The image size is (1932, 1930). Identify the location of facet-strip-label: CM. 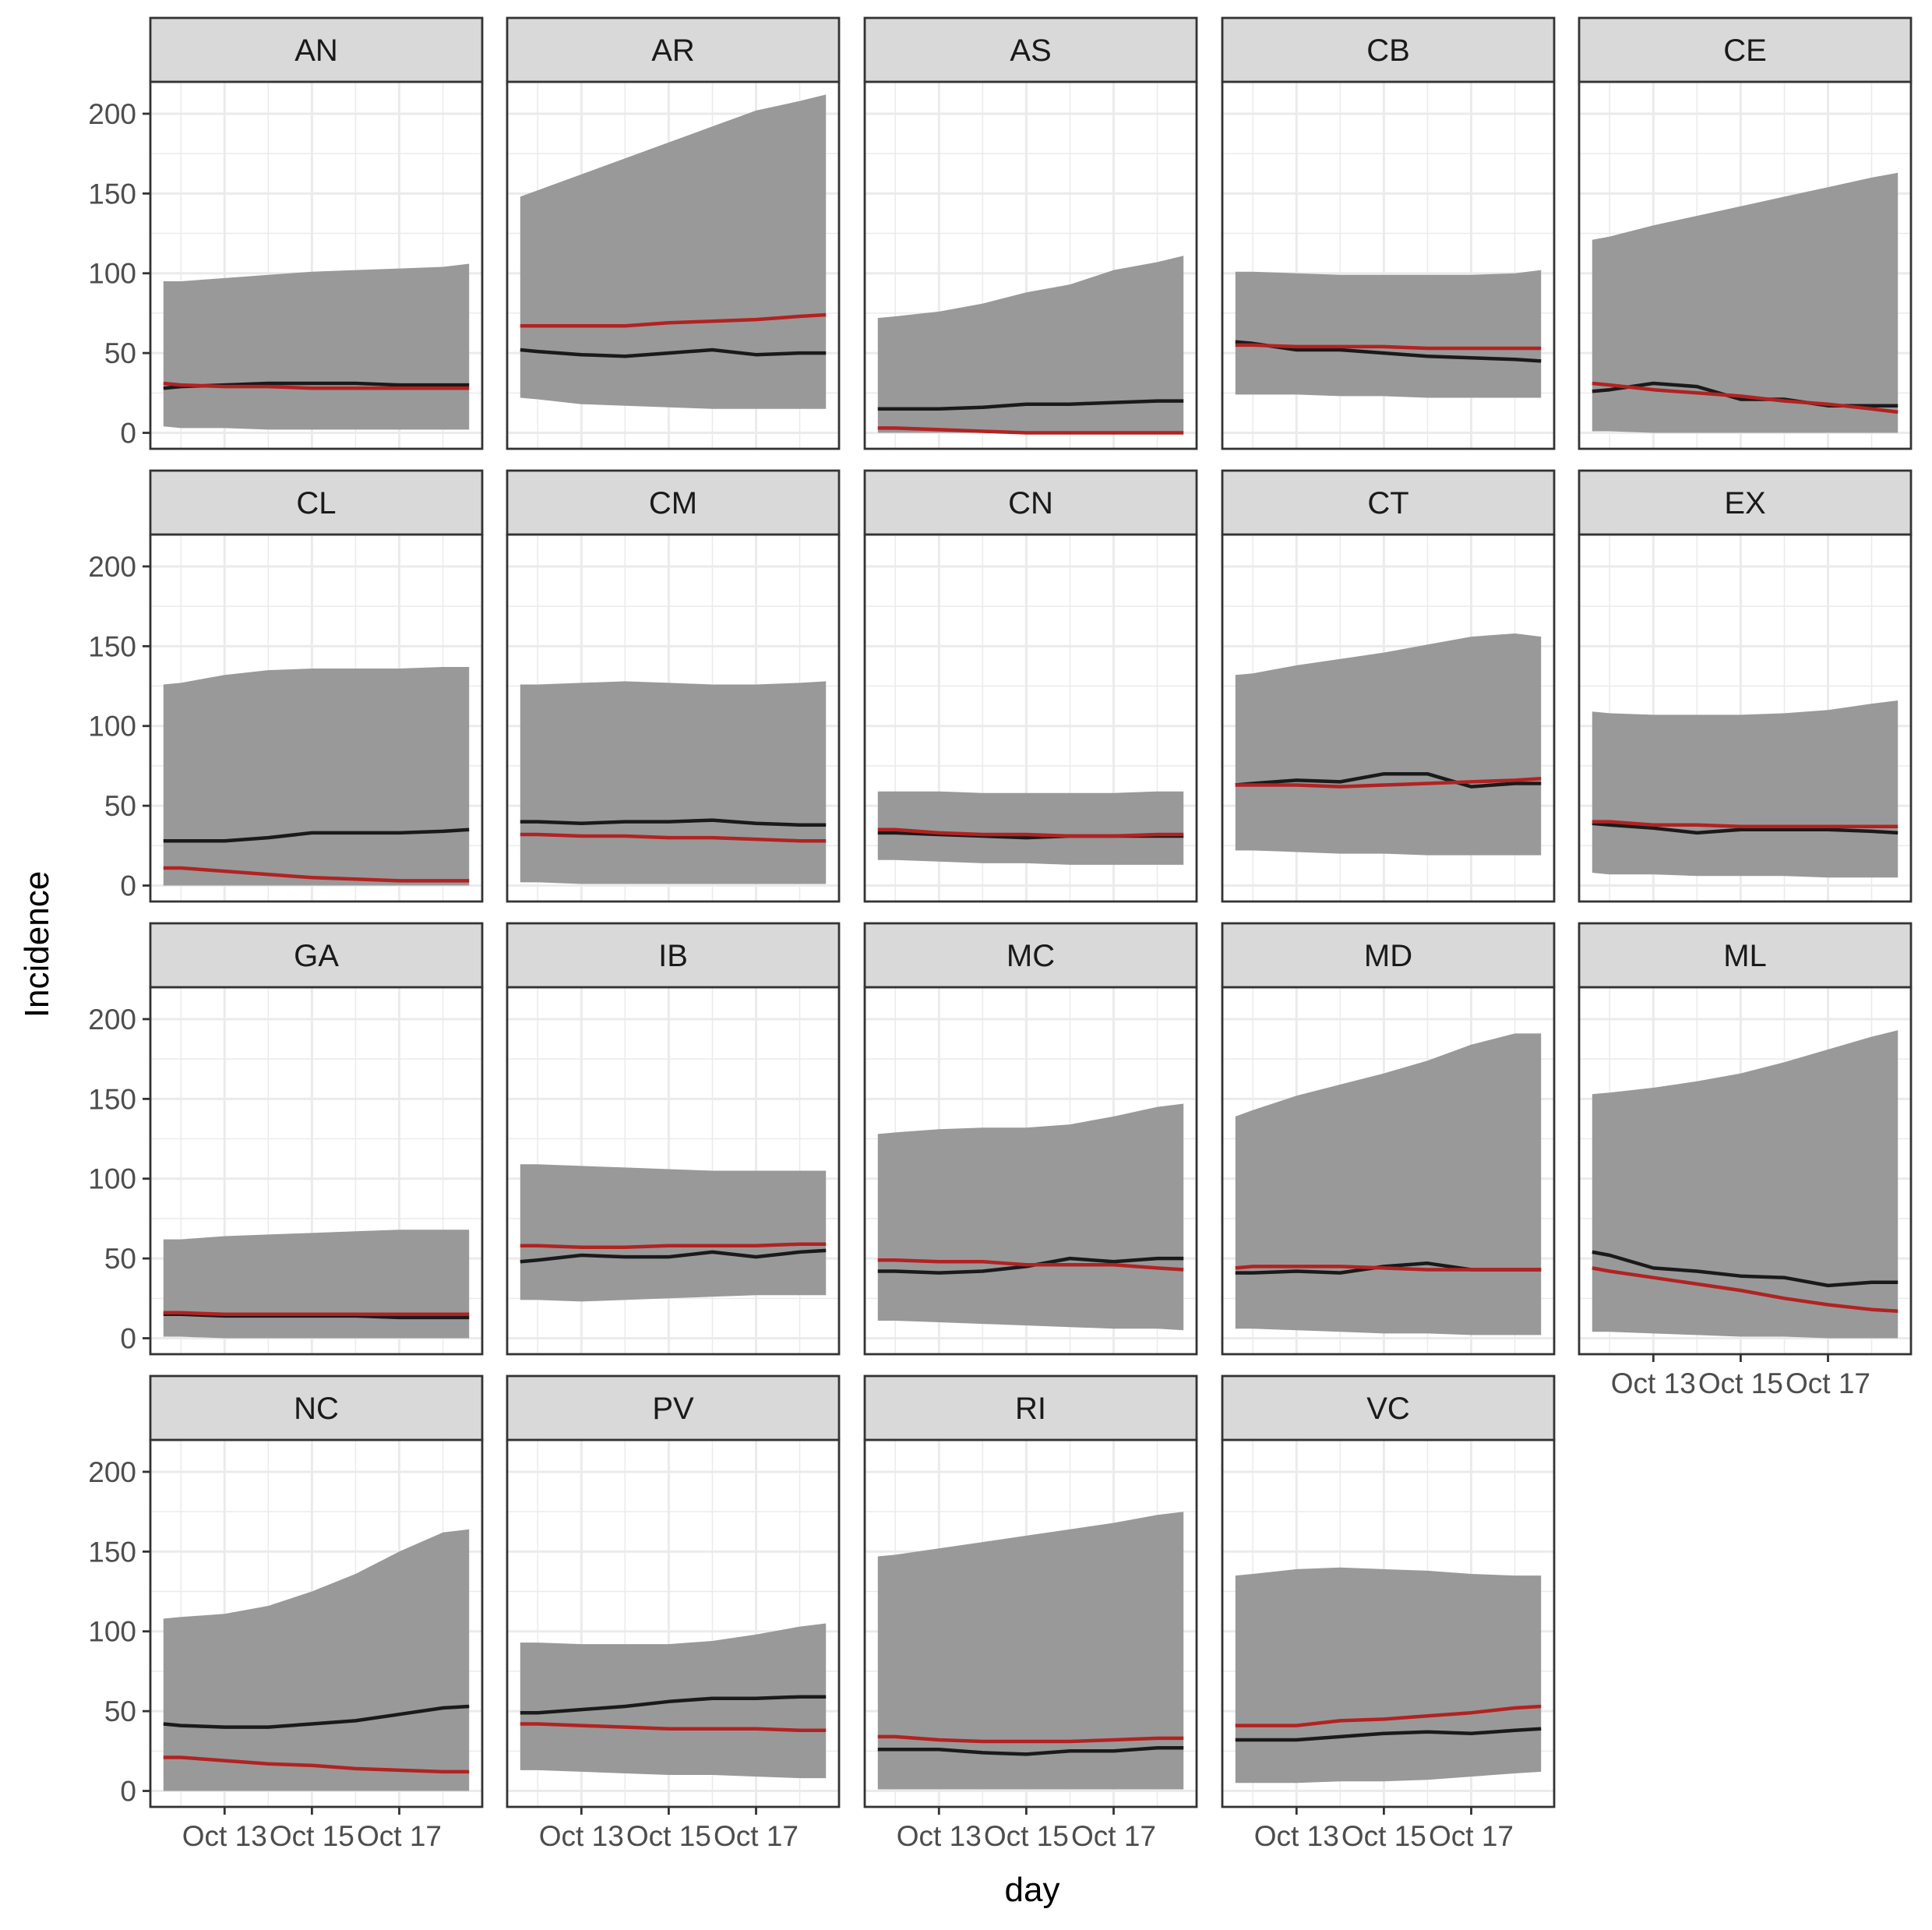
(673, 503).